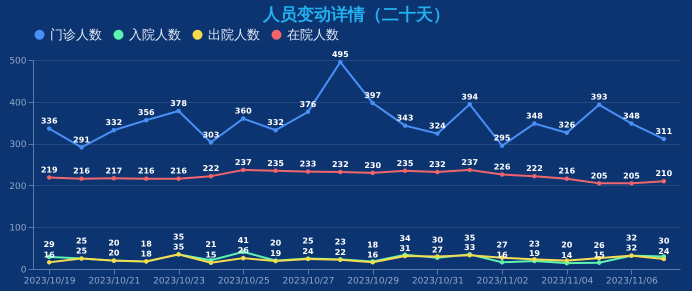 The image size is (692, 291). What do you see at coordinates (211, 135) in the screenshot?
I see `data-label: 303` at bounding box center [211, 135].